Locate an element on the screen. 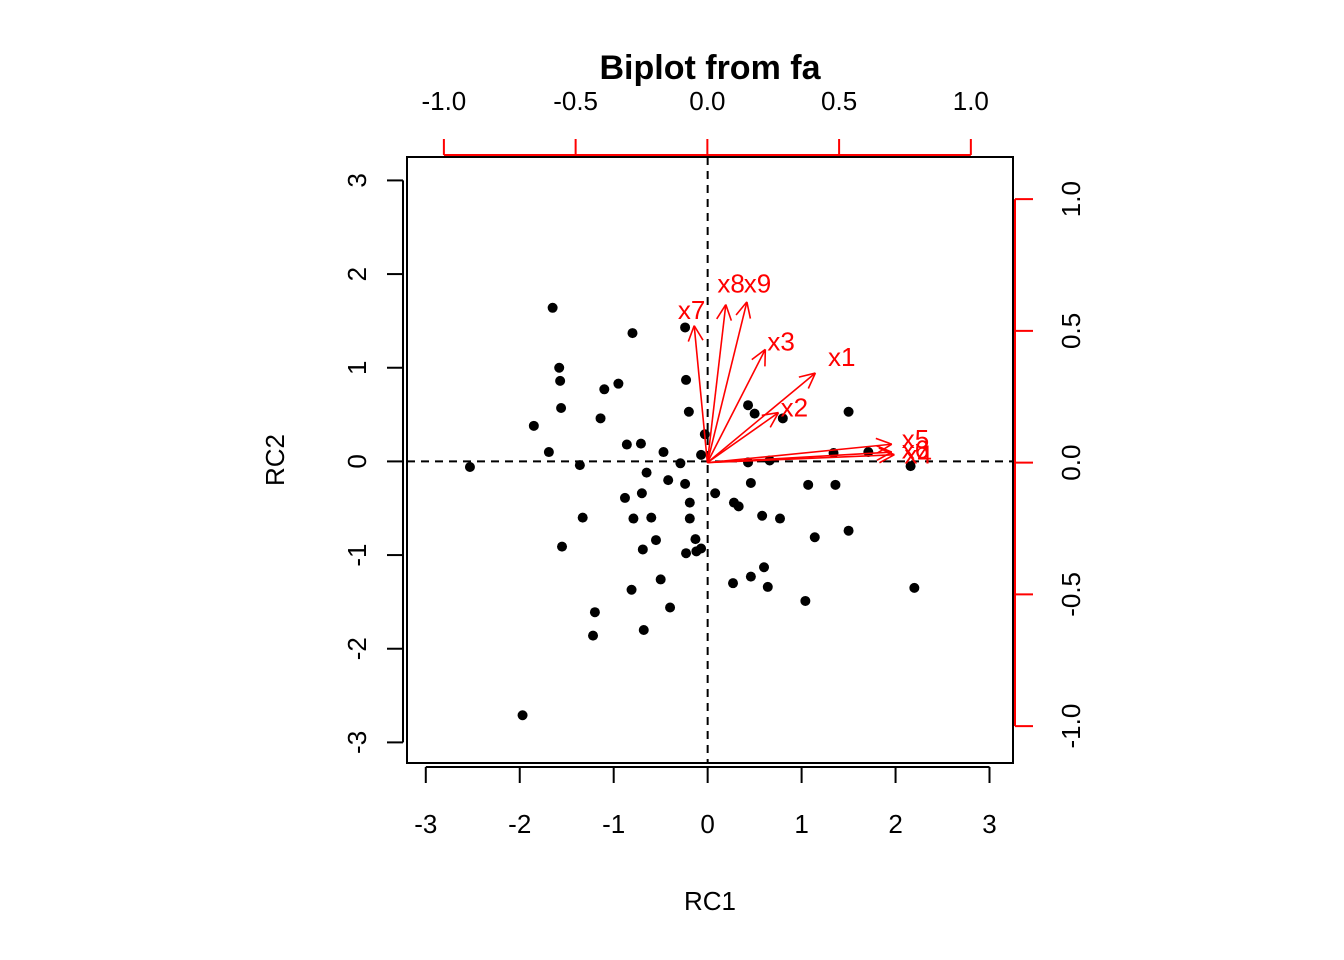  top-tick-label: -0.5 is located at coordinates (575, 101).